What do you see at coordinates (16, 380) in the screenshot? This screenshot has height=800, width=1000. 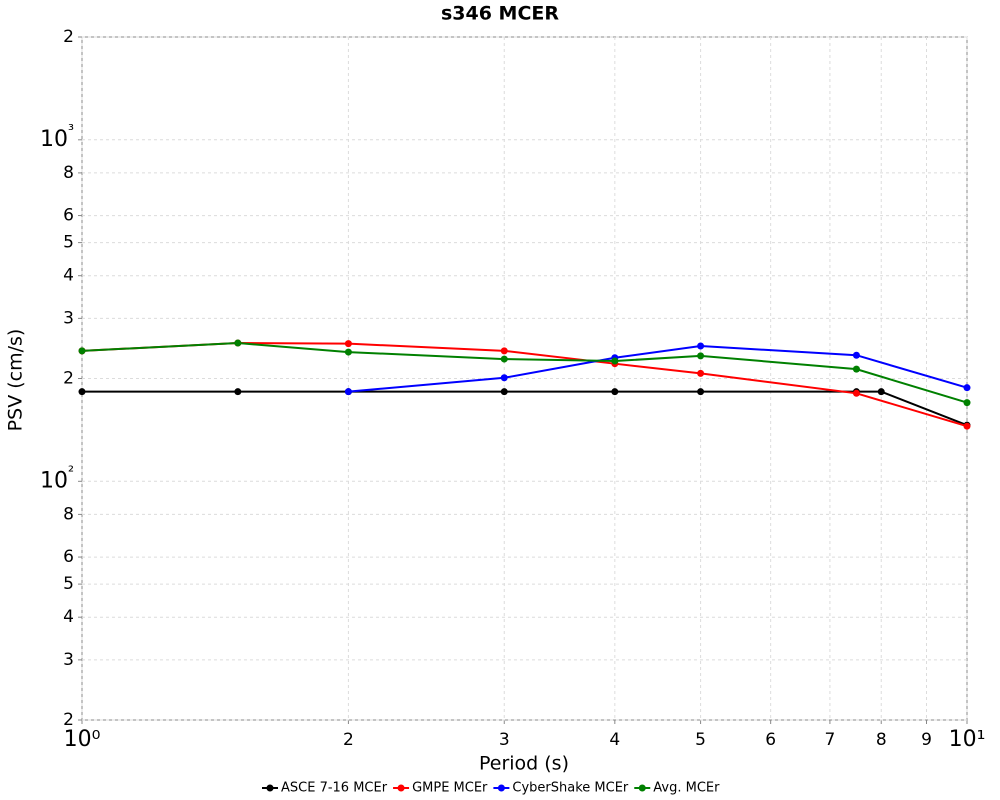 I see `y-axis-label: PSV (cm/s)` at bounding box center [16, 380].